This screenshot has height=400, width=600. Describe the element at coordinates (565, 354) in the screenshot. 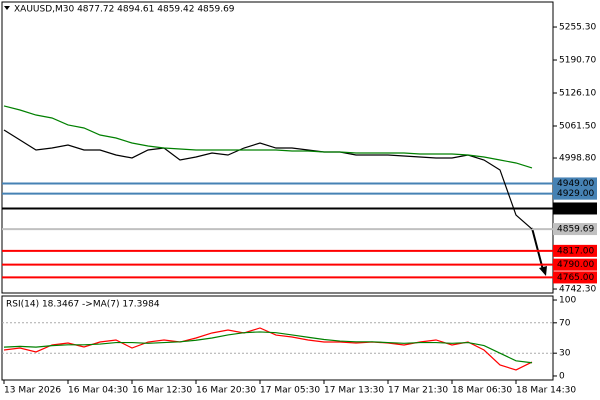

I see `y-tick-label: 30` at that location.